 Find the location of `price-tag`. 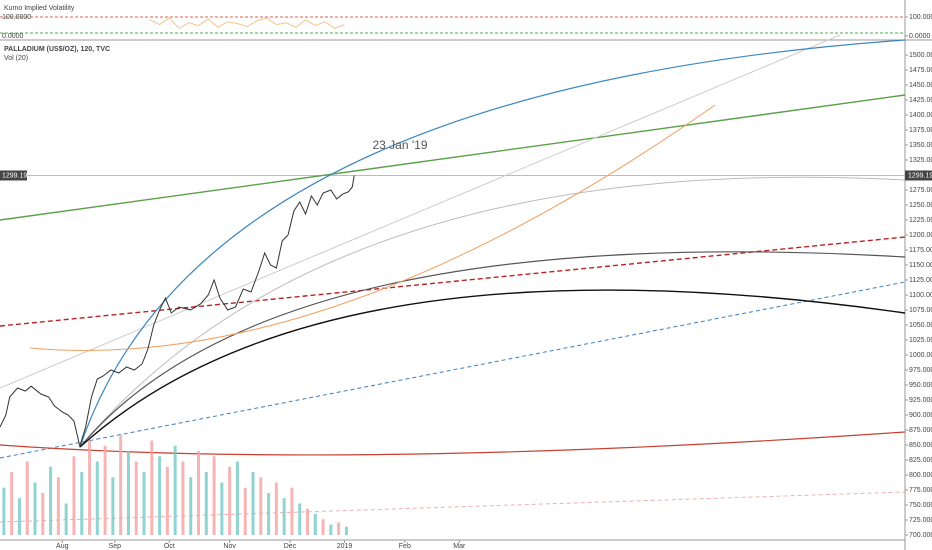

price-tag is located at coordinates (918, 175).